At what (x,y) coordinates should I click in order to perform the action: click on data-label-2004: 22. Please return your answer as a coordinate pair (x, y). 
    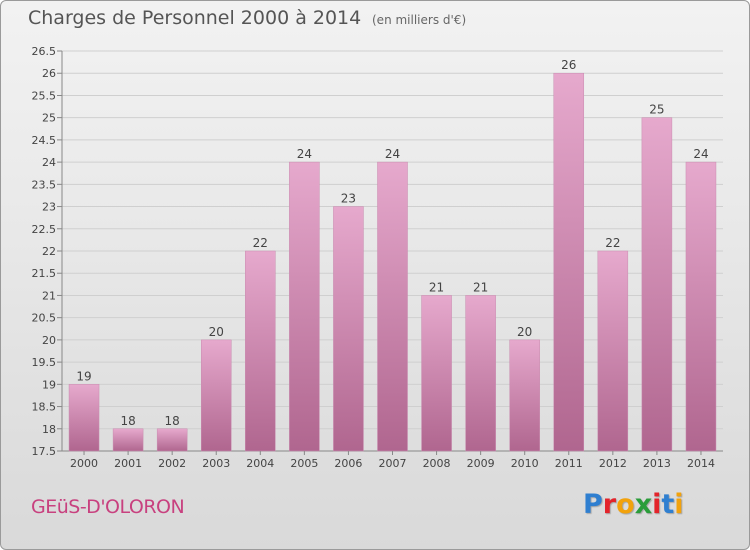
    Looking at the image, I should click on (260, 243).